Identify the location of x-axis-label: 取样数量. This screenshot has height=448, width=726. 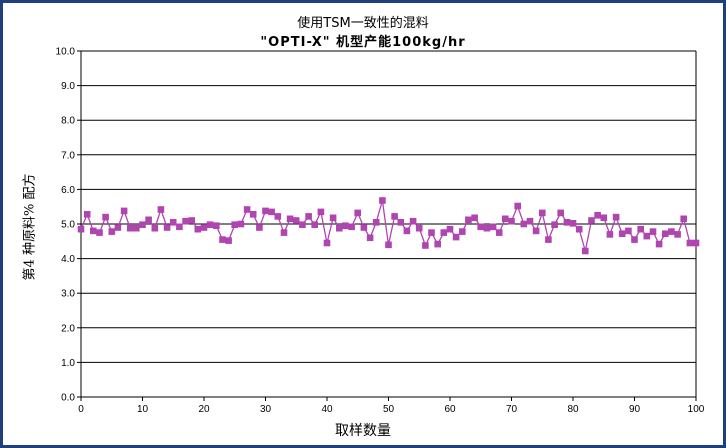
(363, 431).